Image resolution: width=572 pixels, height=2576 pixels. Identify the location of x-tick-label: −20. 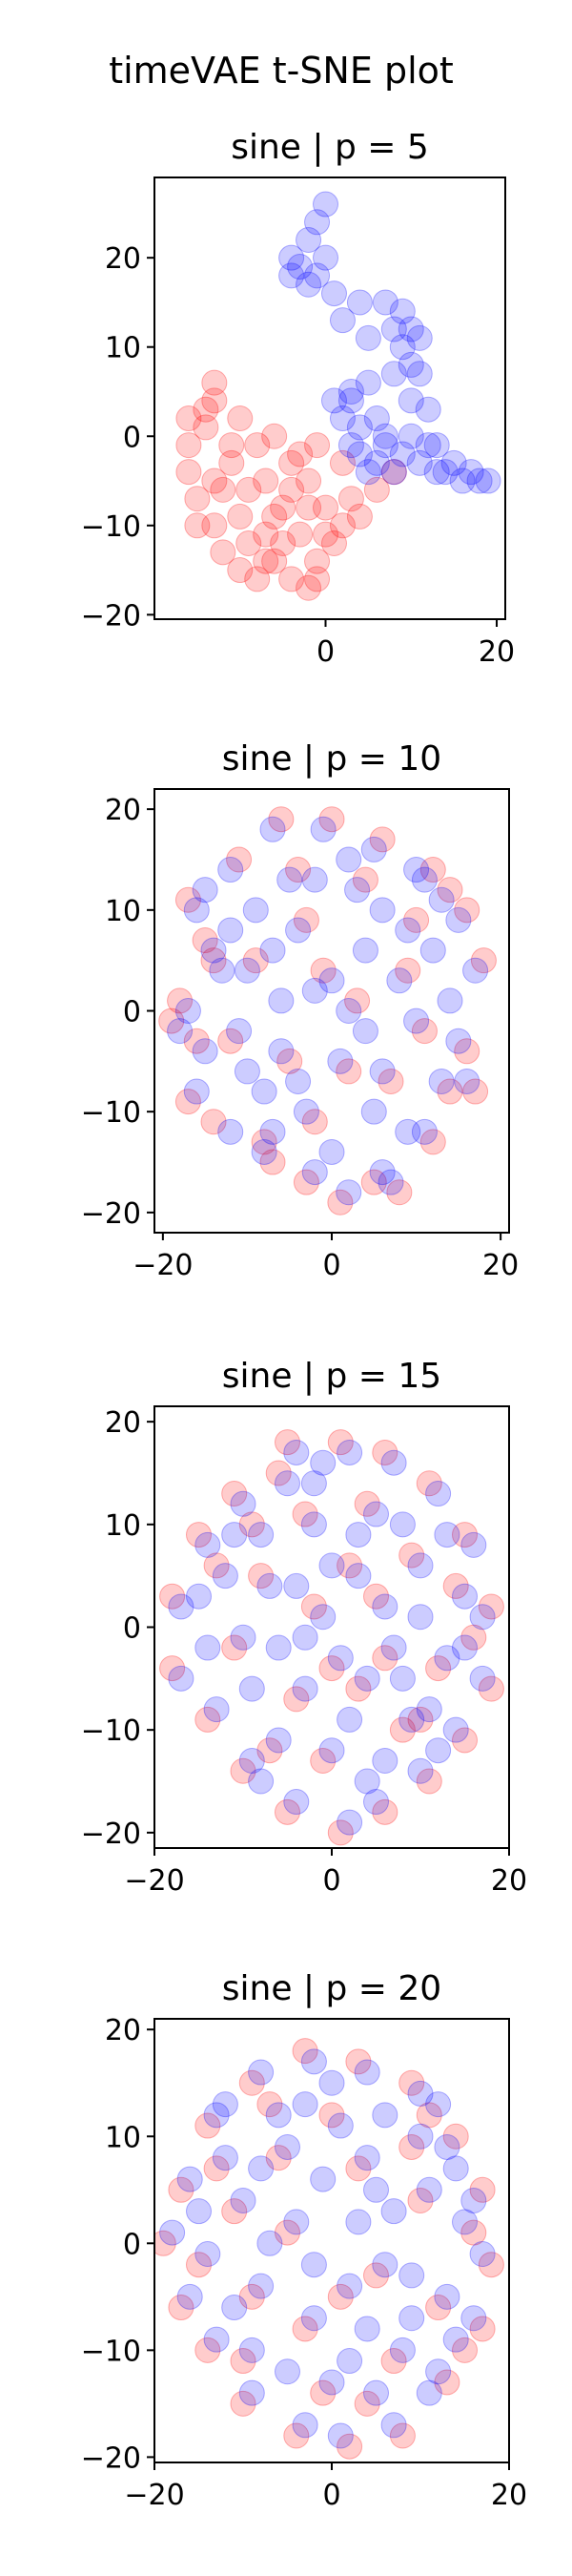
(154, 2495).